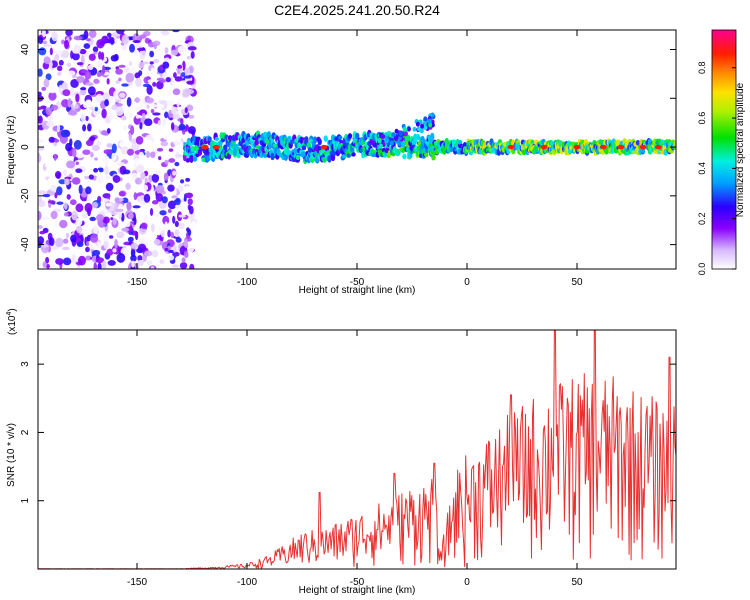  I want to click on colorbar-tick-label: 0.0, so click(702, 269).